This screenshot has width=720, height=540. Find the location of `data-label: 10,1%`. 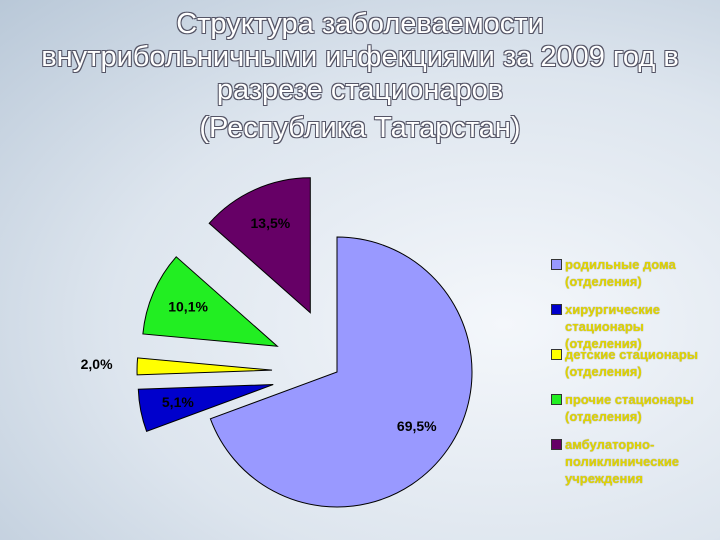

data-label: 10,1% is located at coordinates (188, 306).